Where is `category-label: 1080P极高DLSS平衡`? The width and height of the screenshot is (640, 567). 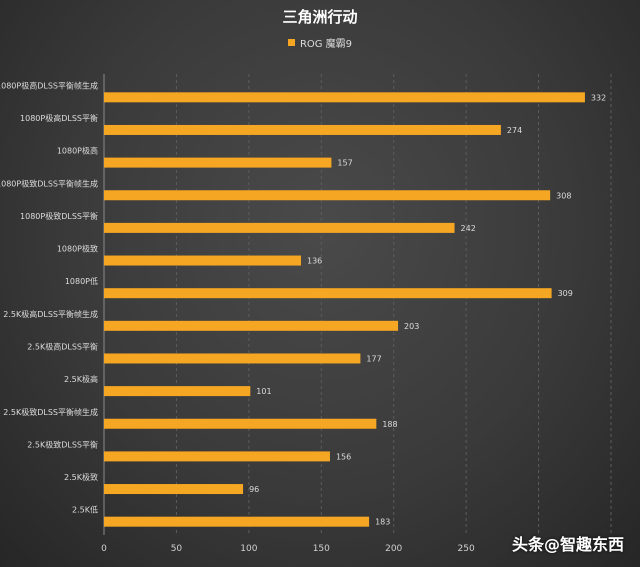
category-label: 1080P极高DLSS平衡 is located at coordinates (59, 118).